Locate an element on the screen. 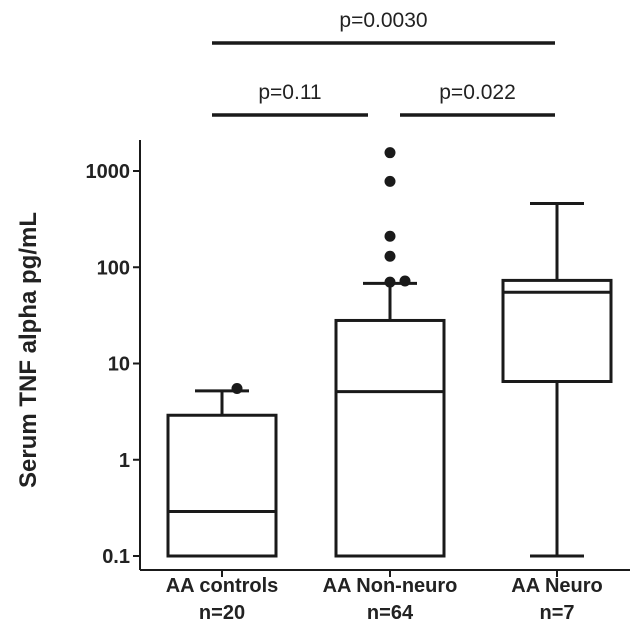  p-value-label: p=0.022 is located at coordinates (477, 92).